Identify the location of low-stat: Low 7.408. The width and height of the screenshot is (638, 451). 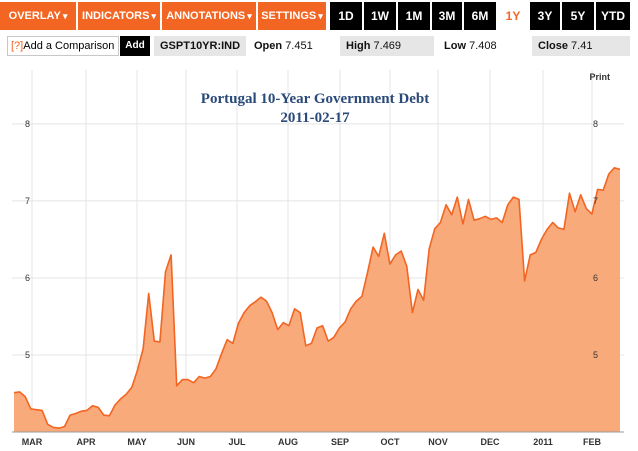
(483, 46).